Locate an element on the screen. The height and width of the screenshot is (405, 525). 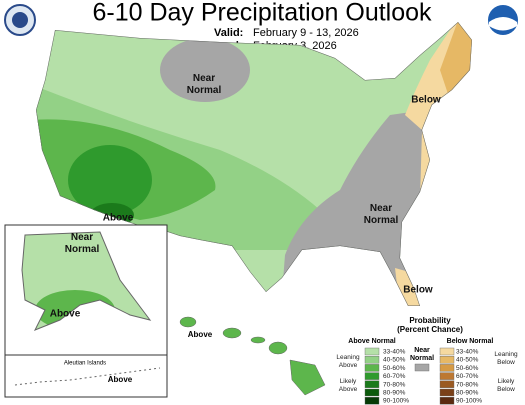
legend-heading: Near Normal is located at coordinates (422, 354).